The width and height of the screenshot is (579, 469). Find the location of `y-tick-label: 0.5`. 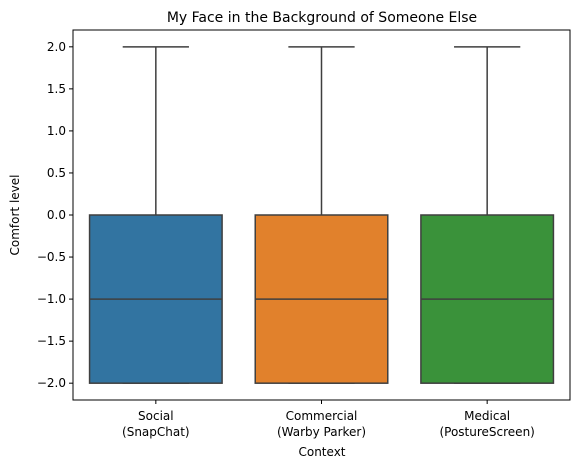

y-tick-label: 0.5 is located at coordinates (56, 173).